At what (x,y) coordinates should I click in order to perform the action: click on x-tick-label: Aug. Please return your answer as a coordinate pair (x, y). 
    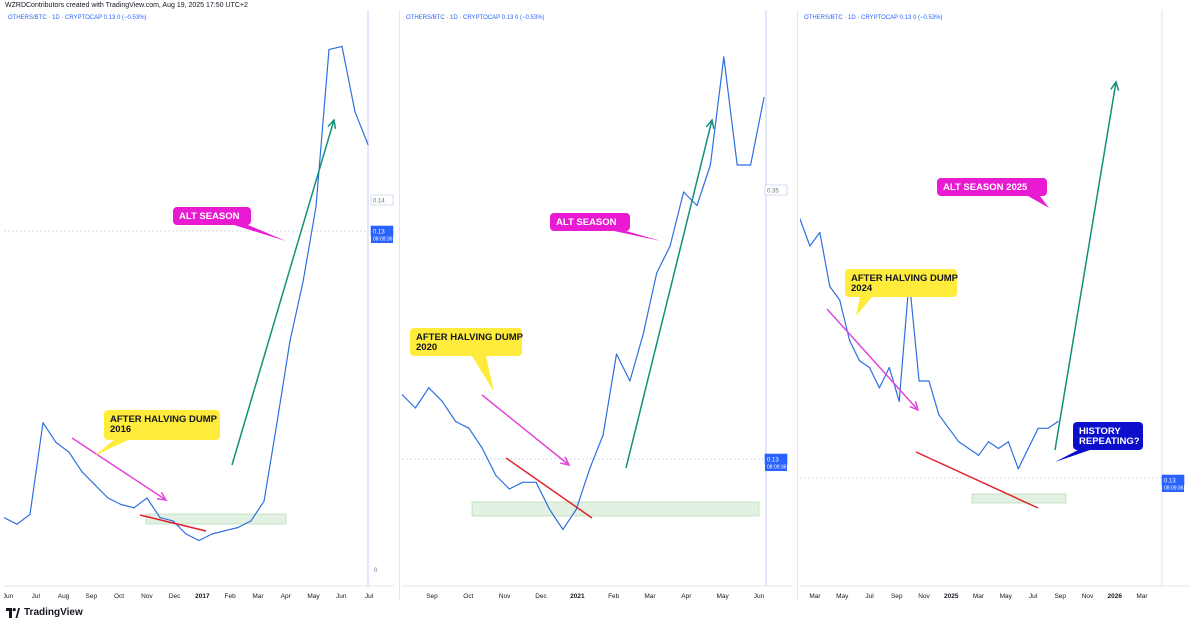
    Looking at the image, I should click on (64, 596).